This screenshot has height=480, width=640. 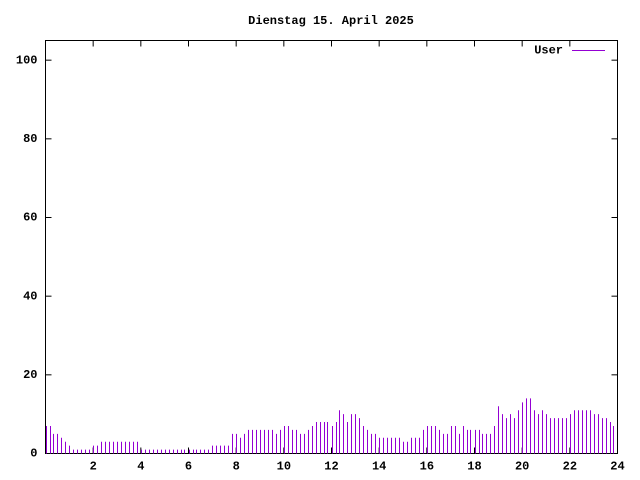 I want to click on x-tick-label: 14, so click(x=379, y=467).